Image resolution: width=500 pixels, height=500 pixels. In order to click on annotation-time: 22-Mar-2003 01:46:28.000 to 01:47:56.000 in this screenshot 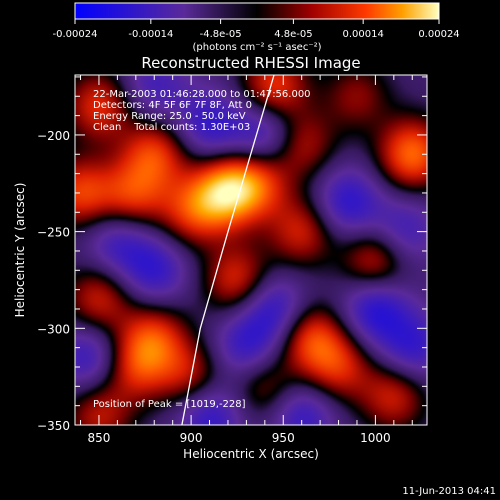, I will do `click(202, 94)`.